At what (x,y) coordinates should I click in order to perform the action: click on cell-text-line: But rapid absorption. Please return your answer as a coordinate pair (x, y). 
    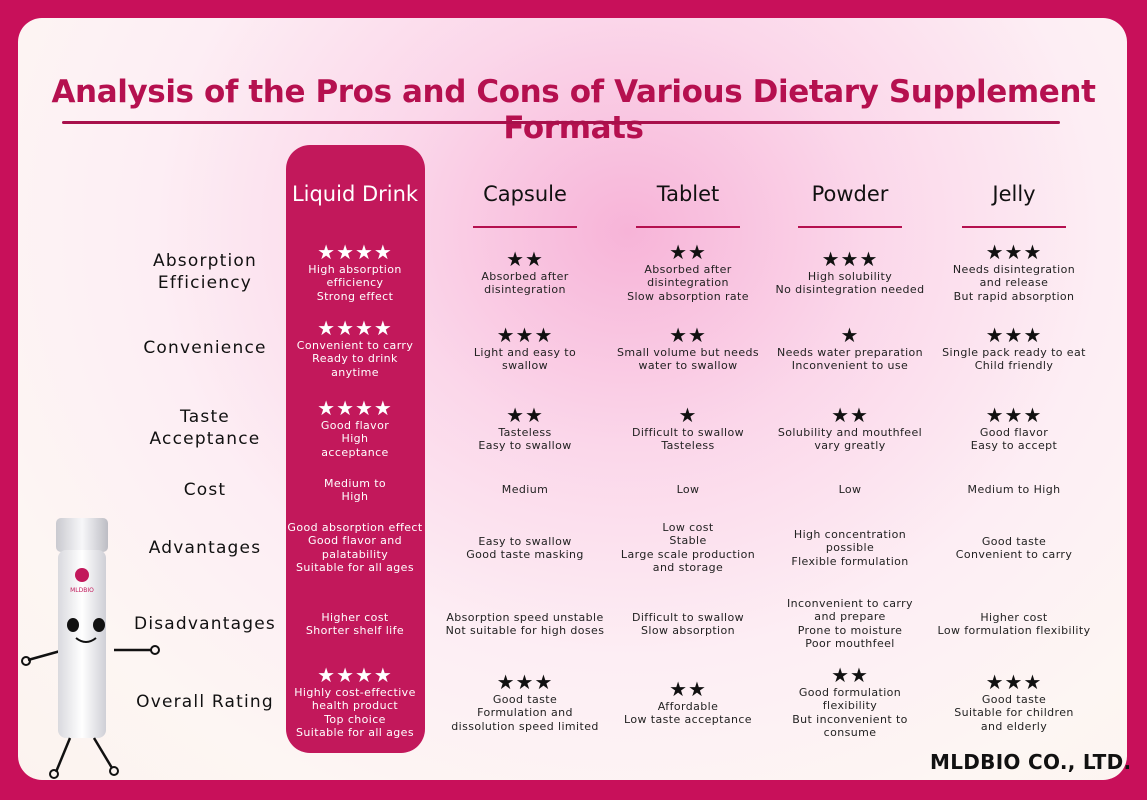
    Looking at the image, I should click on (1014, 296).